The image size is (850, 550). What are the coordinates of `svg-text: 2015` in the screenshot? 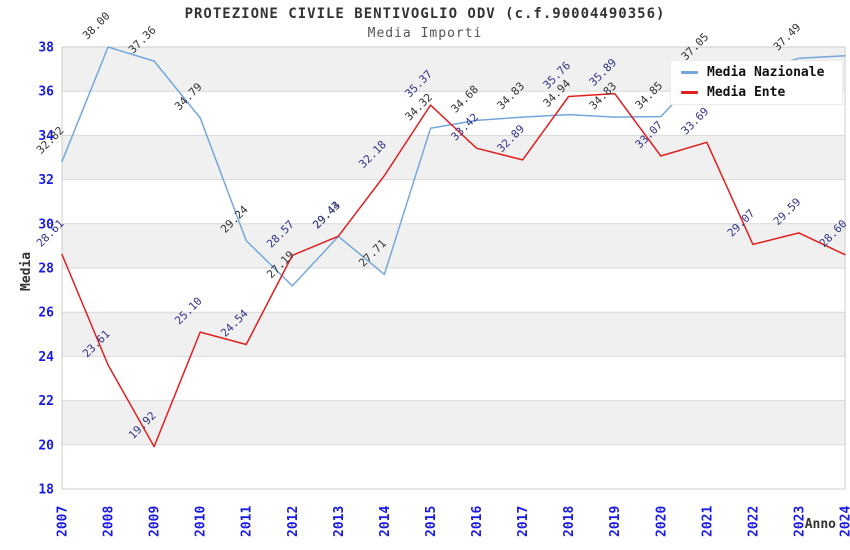 It's located at (431, 521).